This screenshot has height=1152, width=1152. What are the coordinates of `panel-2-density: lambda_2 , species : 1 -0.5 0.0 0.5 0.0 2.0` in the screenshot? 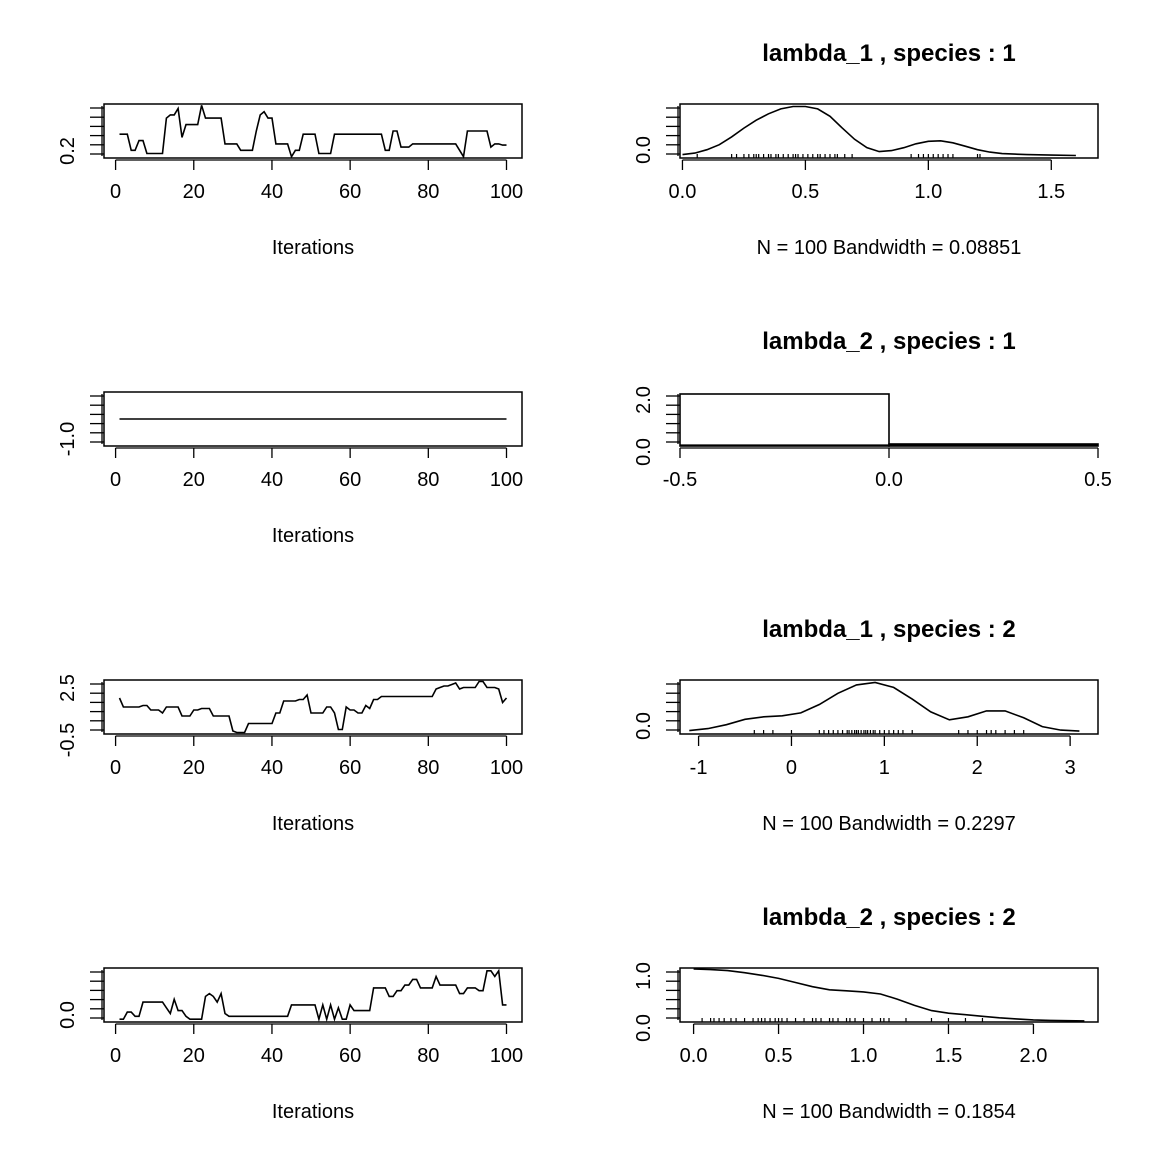 It's located at (872, 409).